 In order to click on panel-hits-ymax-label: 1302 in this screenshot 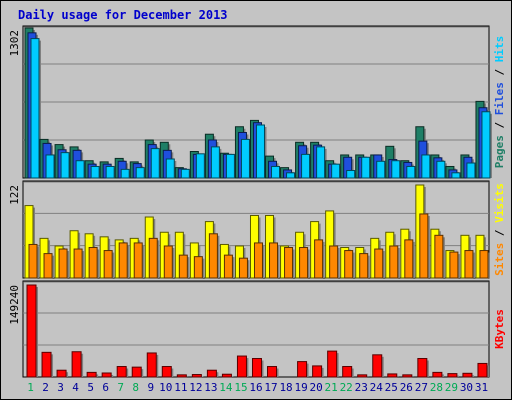, I will do `click(14, 43)`.